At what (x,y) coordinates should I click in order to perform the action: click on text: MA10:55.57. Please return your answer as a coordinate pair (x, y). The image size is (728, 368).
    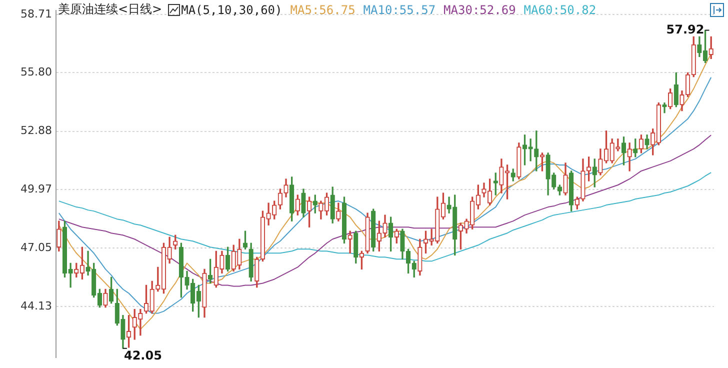
    Looking at the image, I should click on (399, 9).